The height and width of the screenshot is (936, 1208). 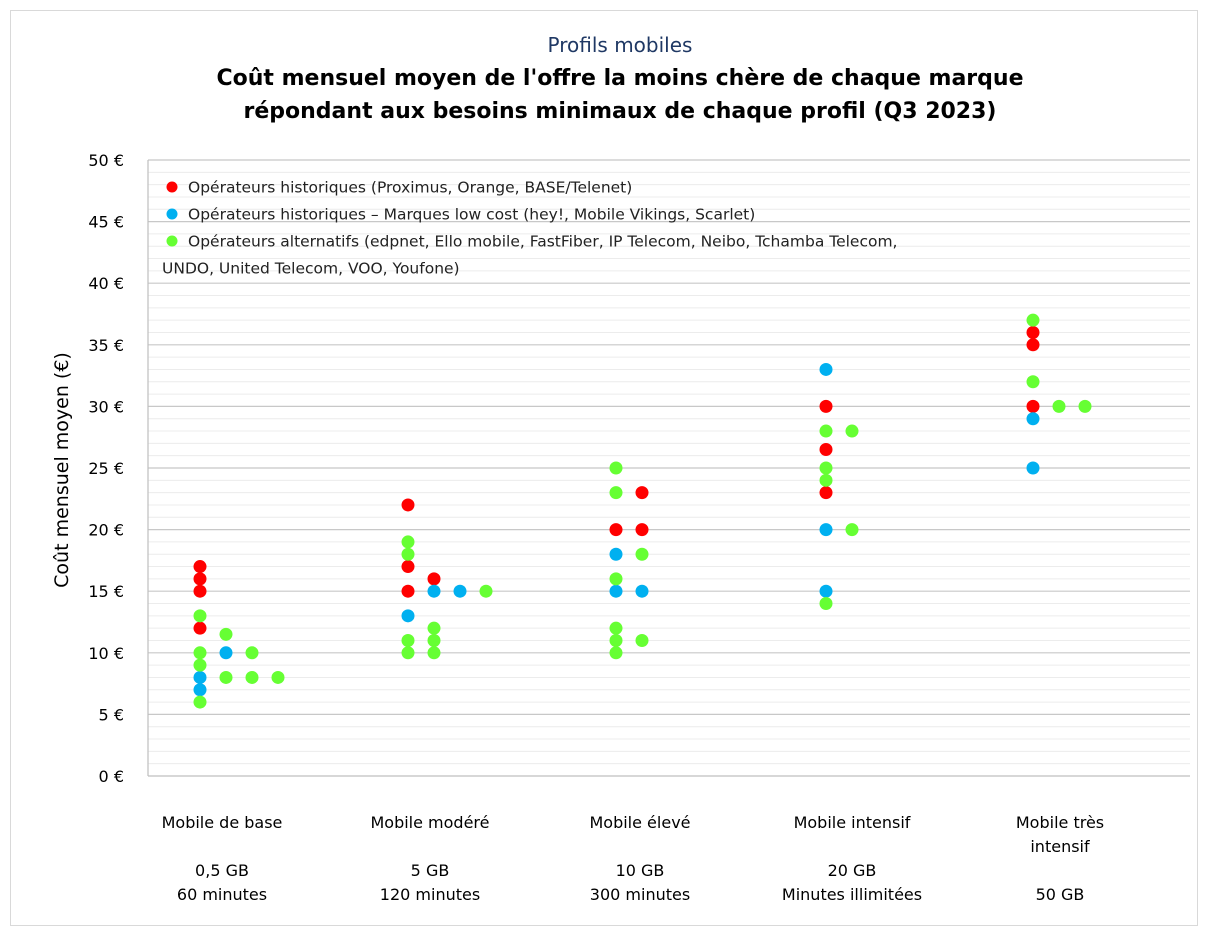 What do you see at coordinates (62, 470) in the screenshot?
I see `y-axis-label: Coût mensuel moyen (€)` at bounding box center [62, 470].